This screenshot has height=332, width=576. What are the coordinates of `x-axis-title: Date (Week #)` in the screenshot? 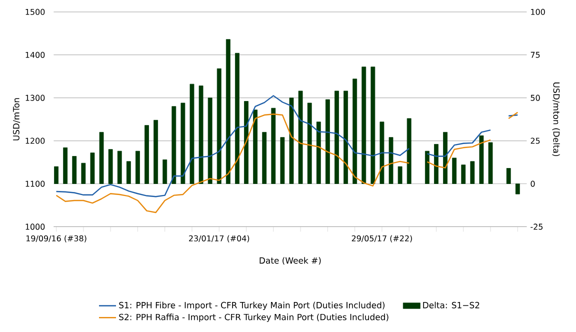 It's located at (290, 261).